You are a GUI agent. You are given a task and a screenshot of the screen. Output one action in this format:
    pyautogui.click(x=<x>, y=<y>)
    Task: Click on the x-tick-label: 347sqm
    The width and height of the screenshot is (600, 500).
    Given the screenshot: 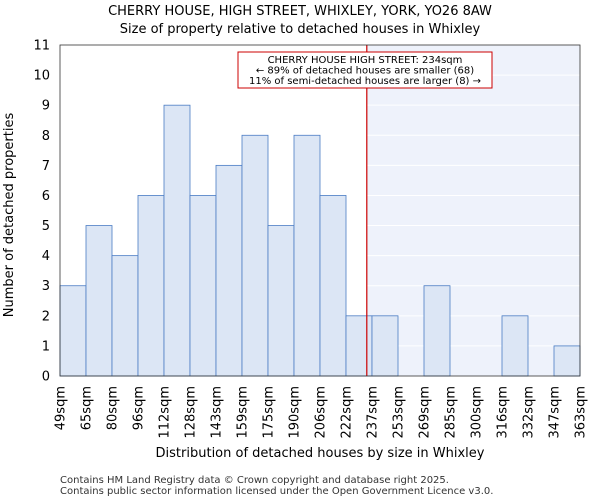 What is the action you would take?
    pyautogui.click(x=555, y=412)
    